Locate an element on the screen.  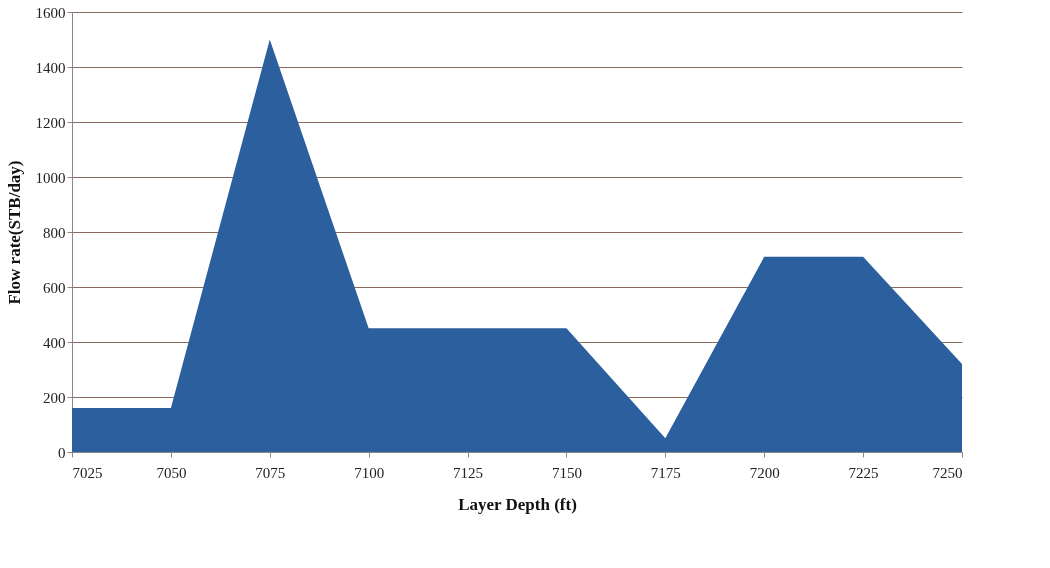
x-tick-label: 7250 is located at coordinates (947, 472).